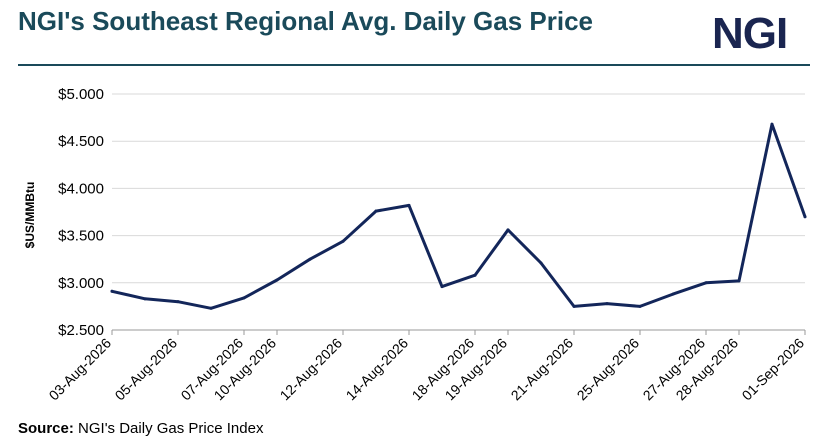 Image resolution: width=828 pixels, height=447 pixels. I want to click on x-tick-label: 14-Aug-2026, so click(377, 369).